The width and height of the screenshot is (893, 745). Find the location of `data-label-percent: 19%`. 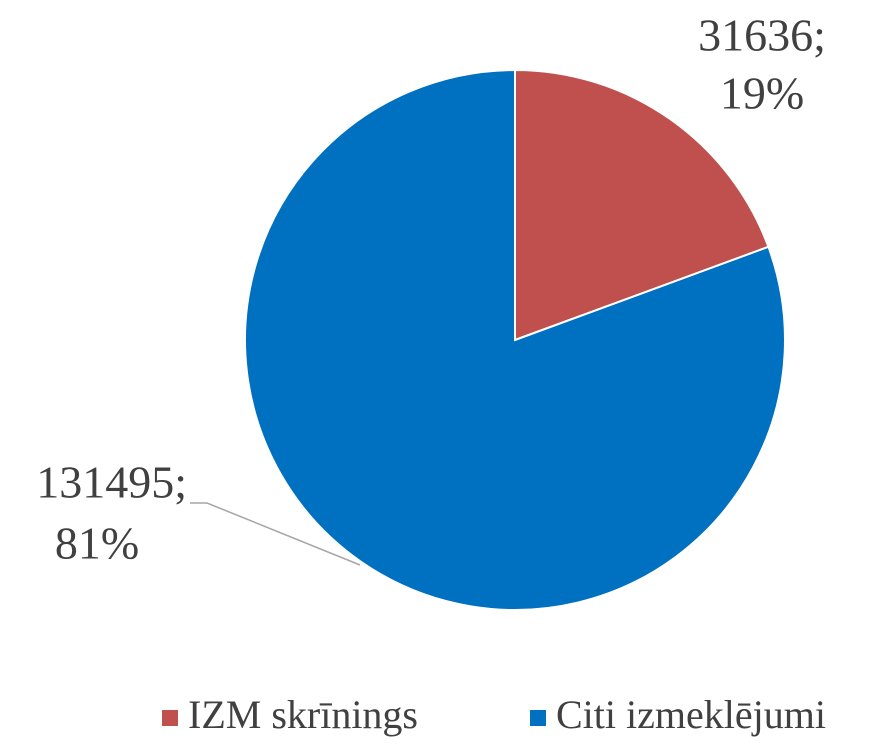

data-label-percent: 19% is located at coordinates (762, 93).